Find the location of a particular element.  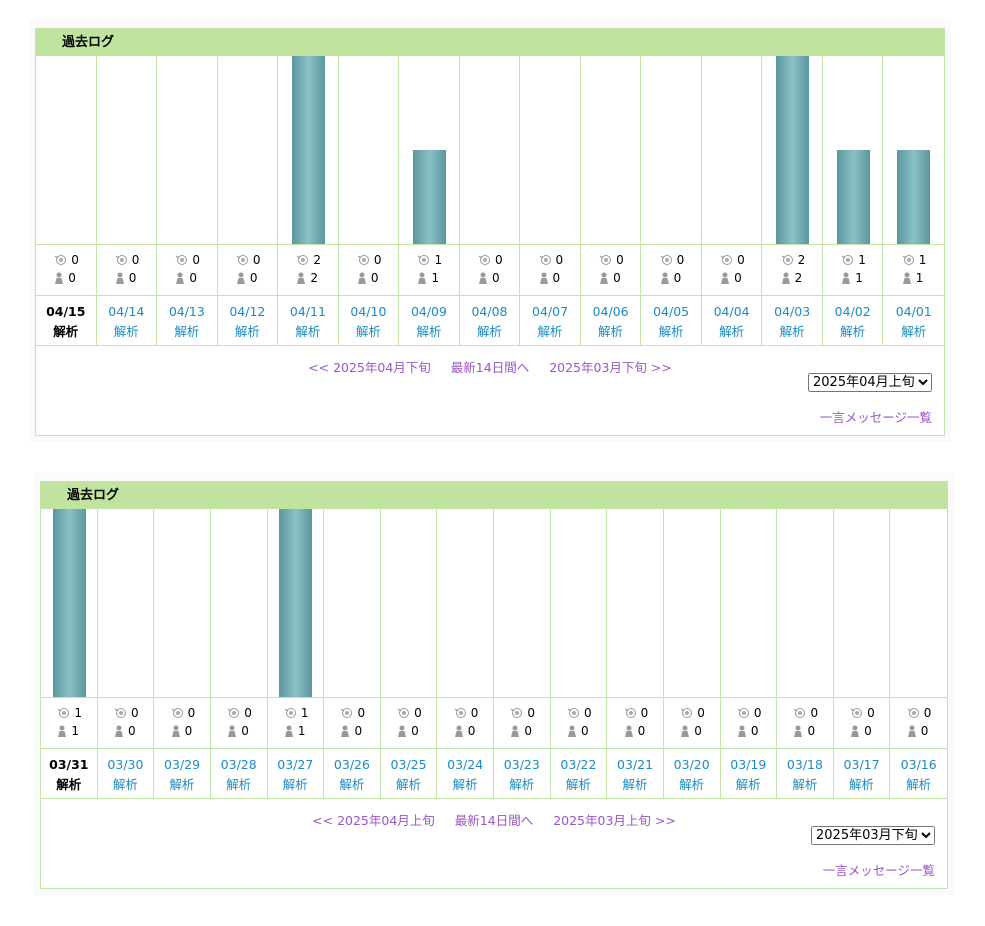

date-label: 04/10 is located at coordinates (368, 311).